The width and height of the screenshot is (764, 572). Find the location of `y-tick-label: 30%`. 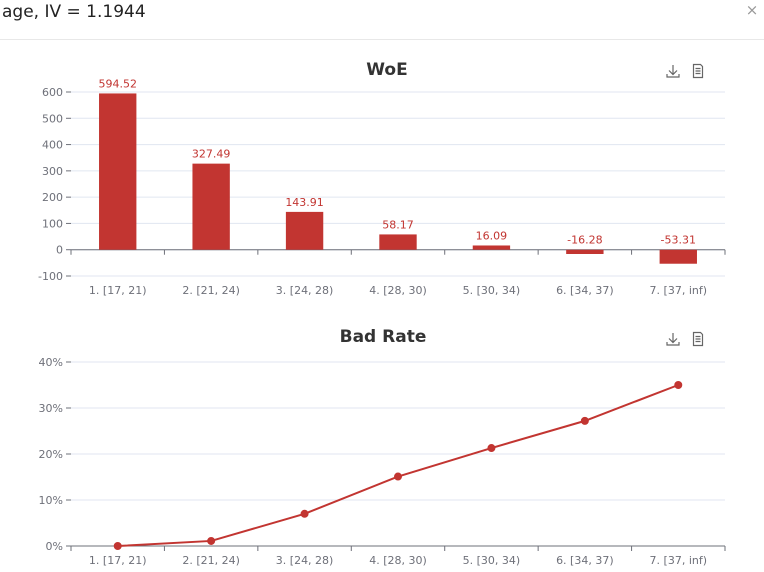

y-tick-label: 30% is located at coordinates (51, 408).